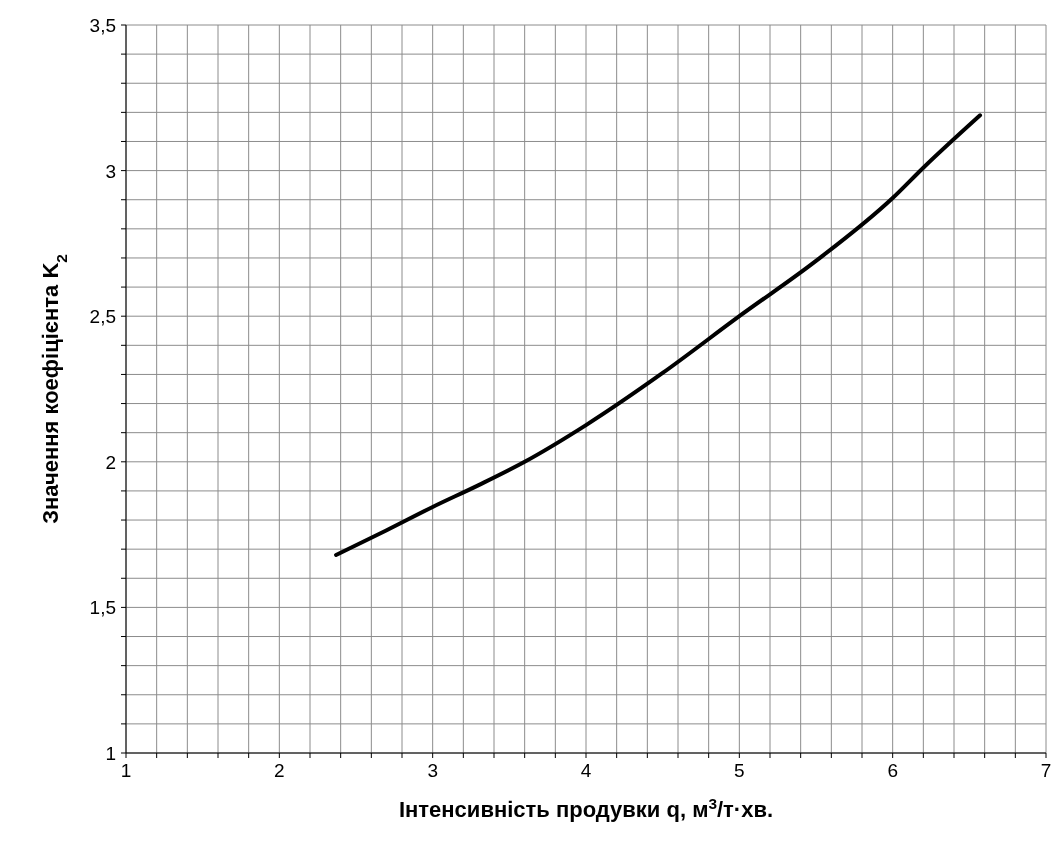 This screenshot has height=843, width=1062. Describe the element at coordinates (739, 770) in the screenshot. I see `x-tick-label: 5` at that location.